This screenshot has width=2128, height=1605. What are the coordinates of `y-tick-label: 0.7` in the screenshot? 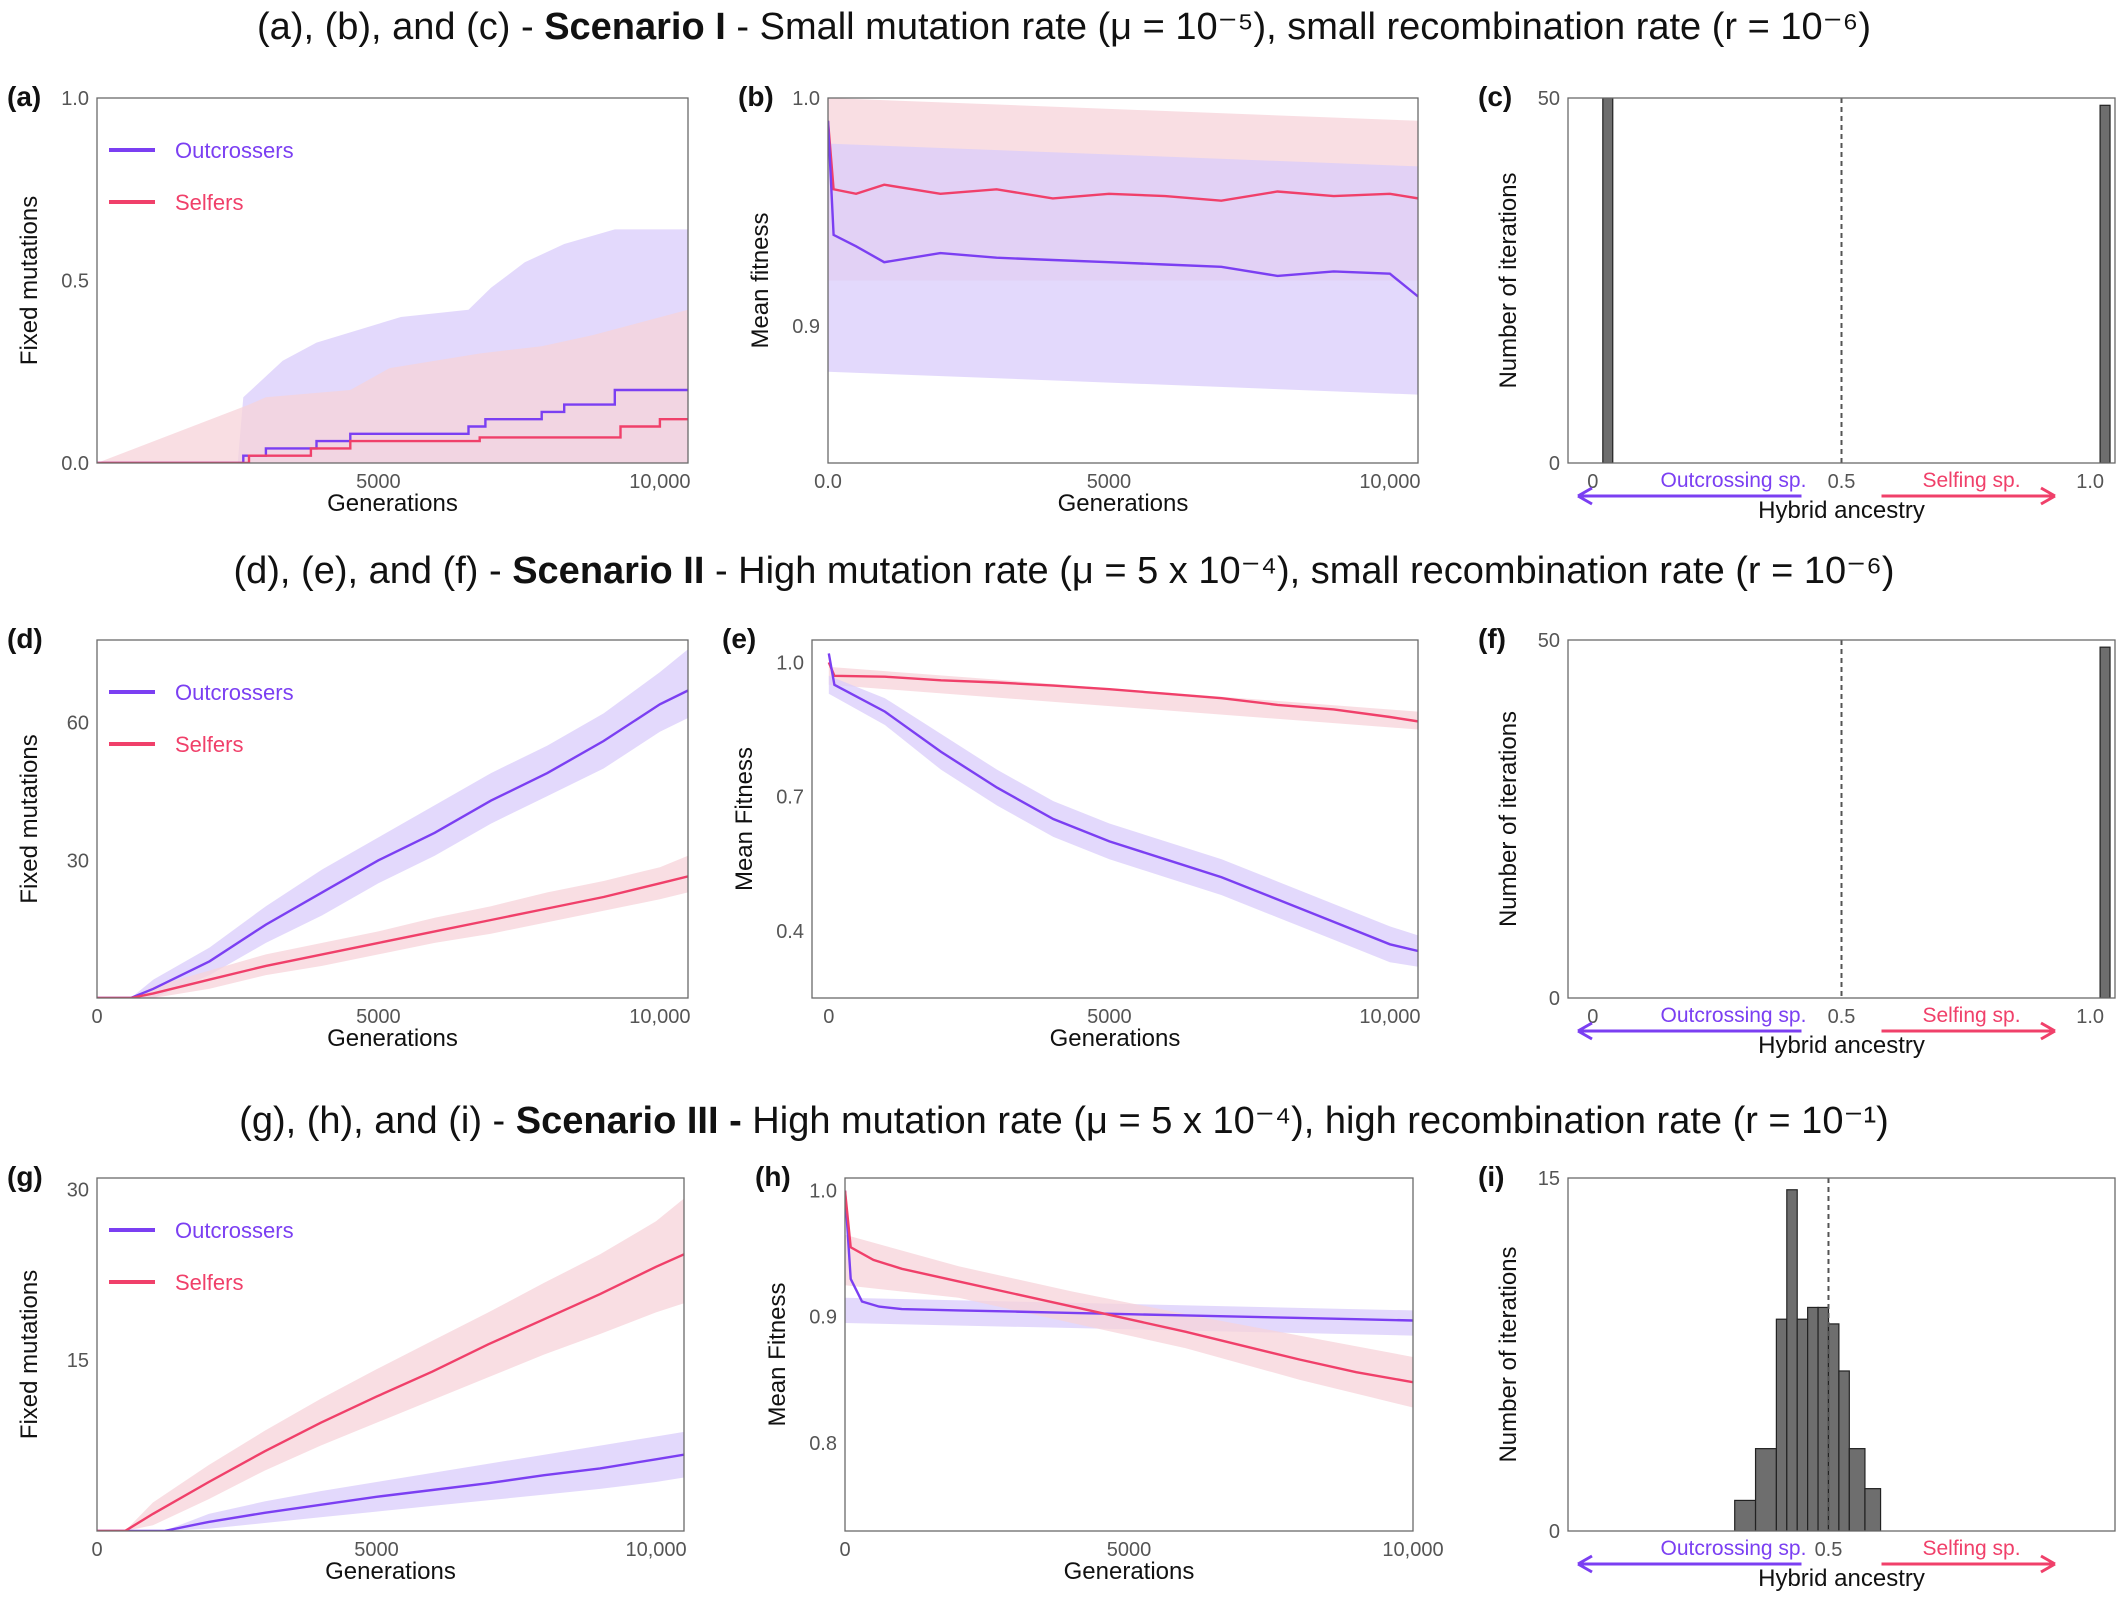 It's located at (790, 798).